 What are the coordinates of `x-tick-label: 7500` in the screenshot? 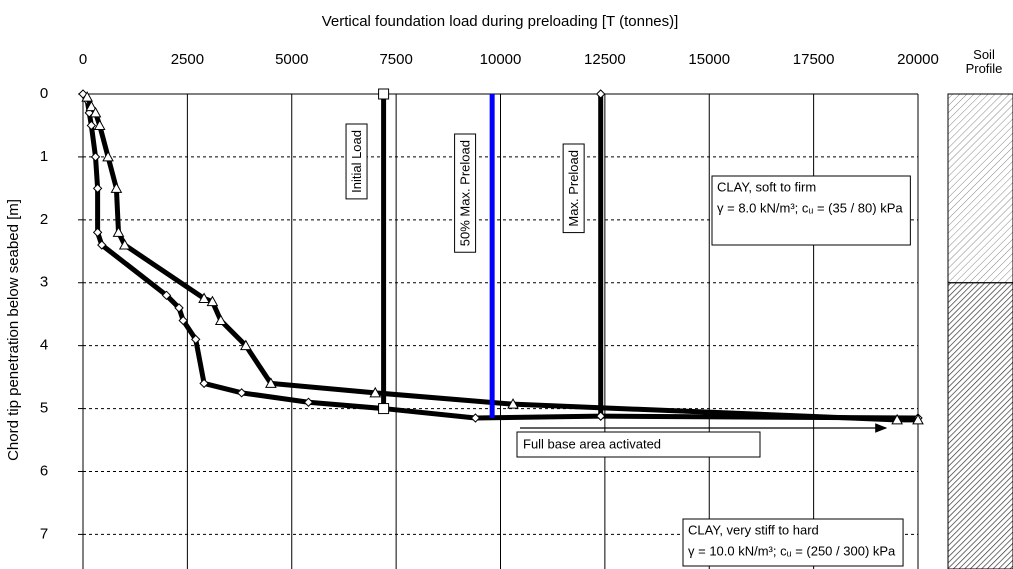 It's located at (395, 59).